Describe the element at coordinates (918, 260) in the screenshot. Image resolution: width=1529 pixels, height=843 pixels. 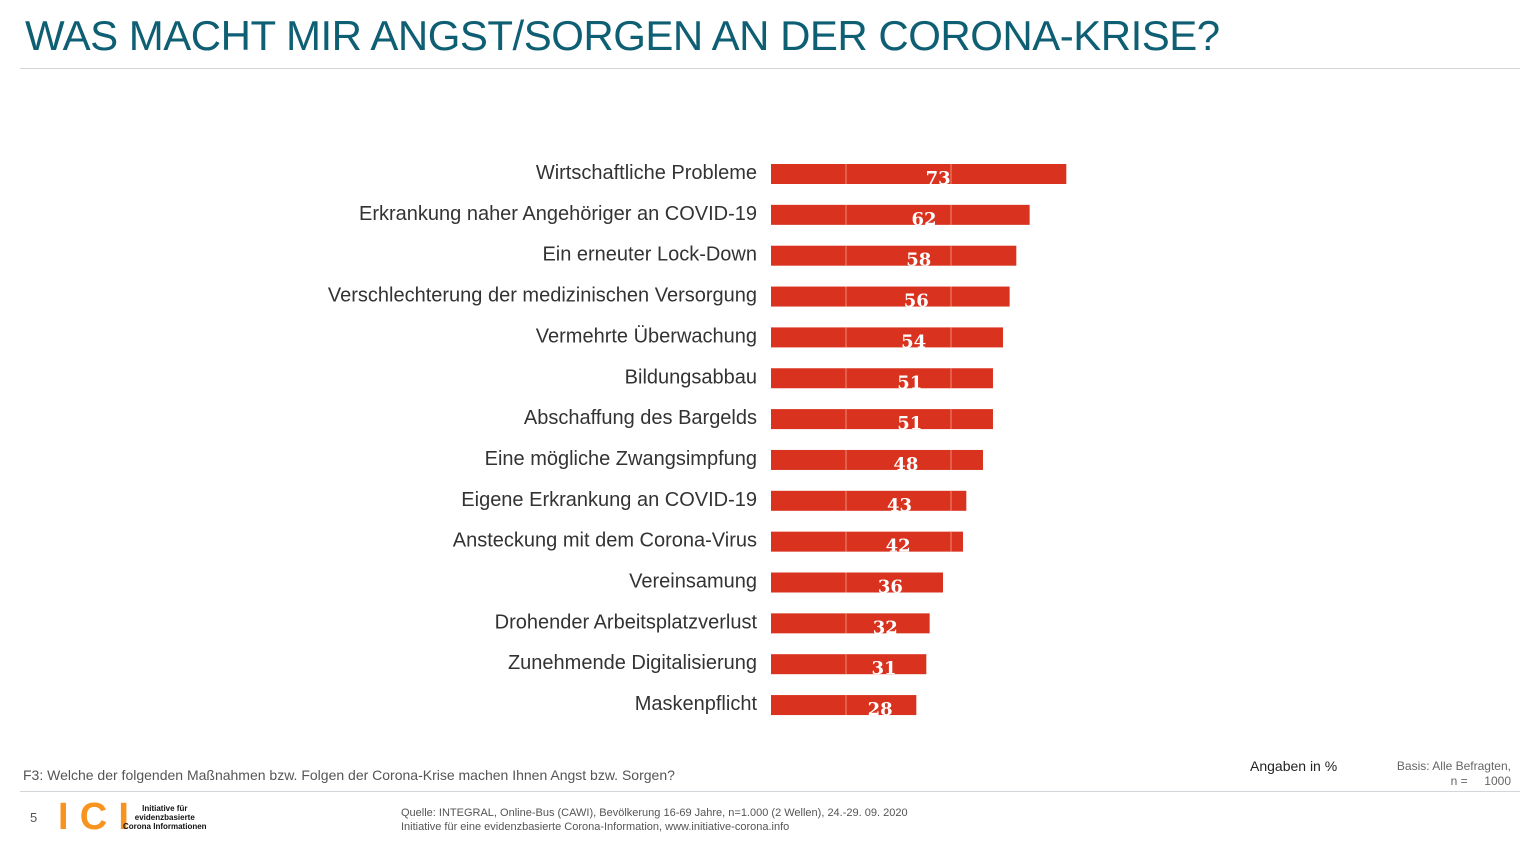
I see `data-label: 58` at that location.